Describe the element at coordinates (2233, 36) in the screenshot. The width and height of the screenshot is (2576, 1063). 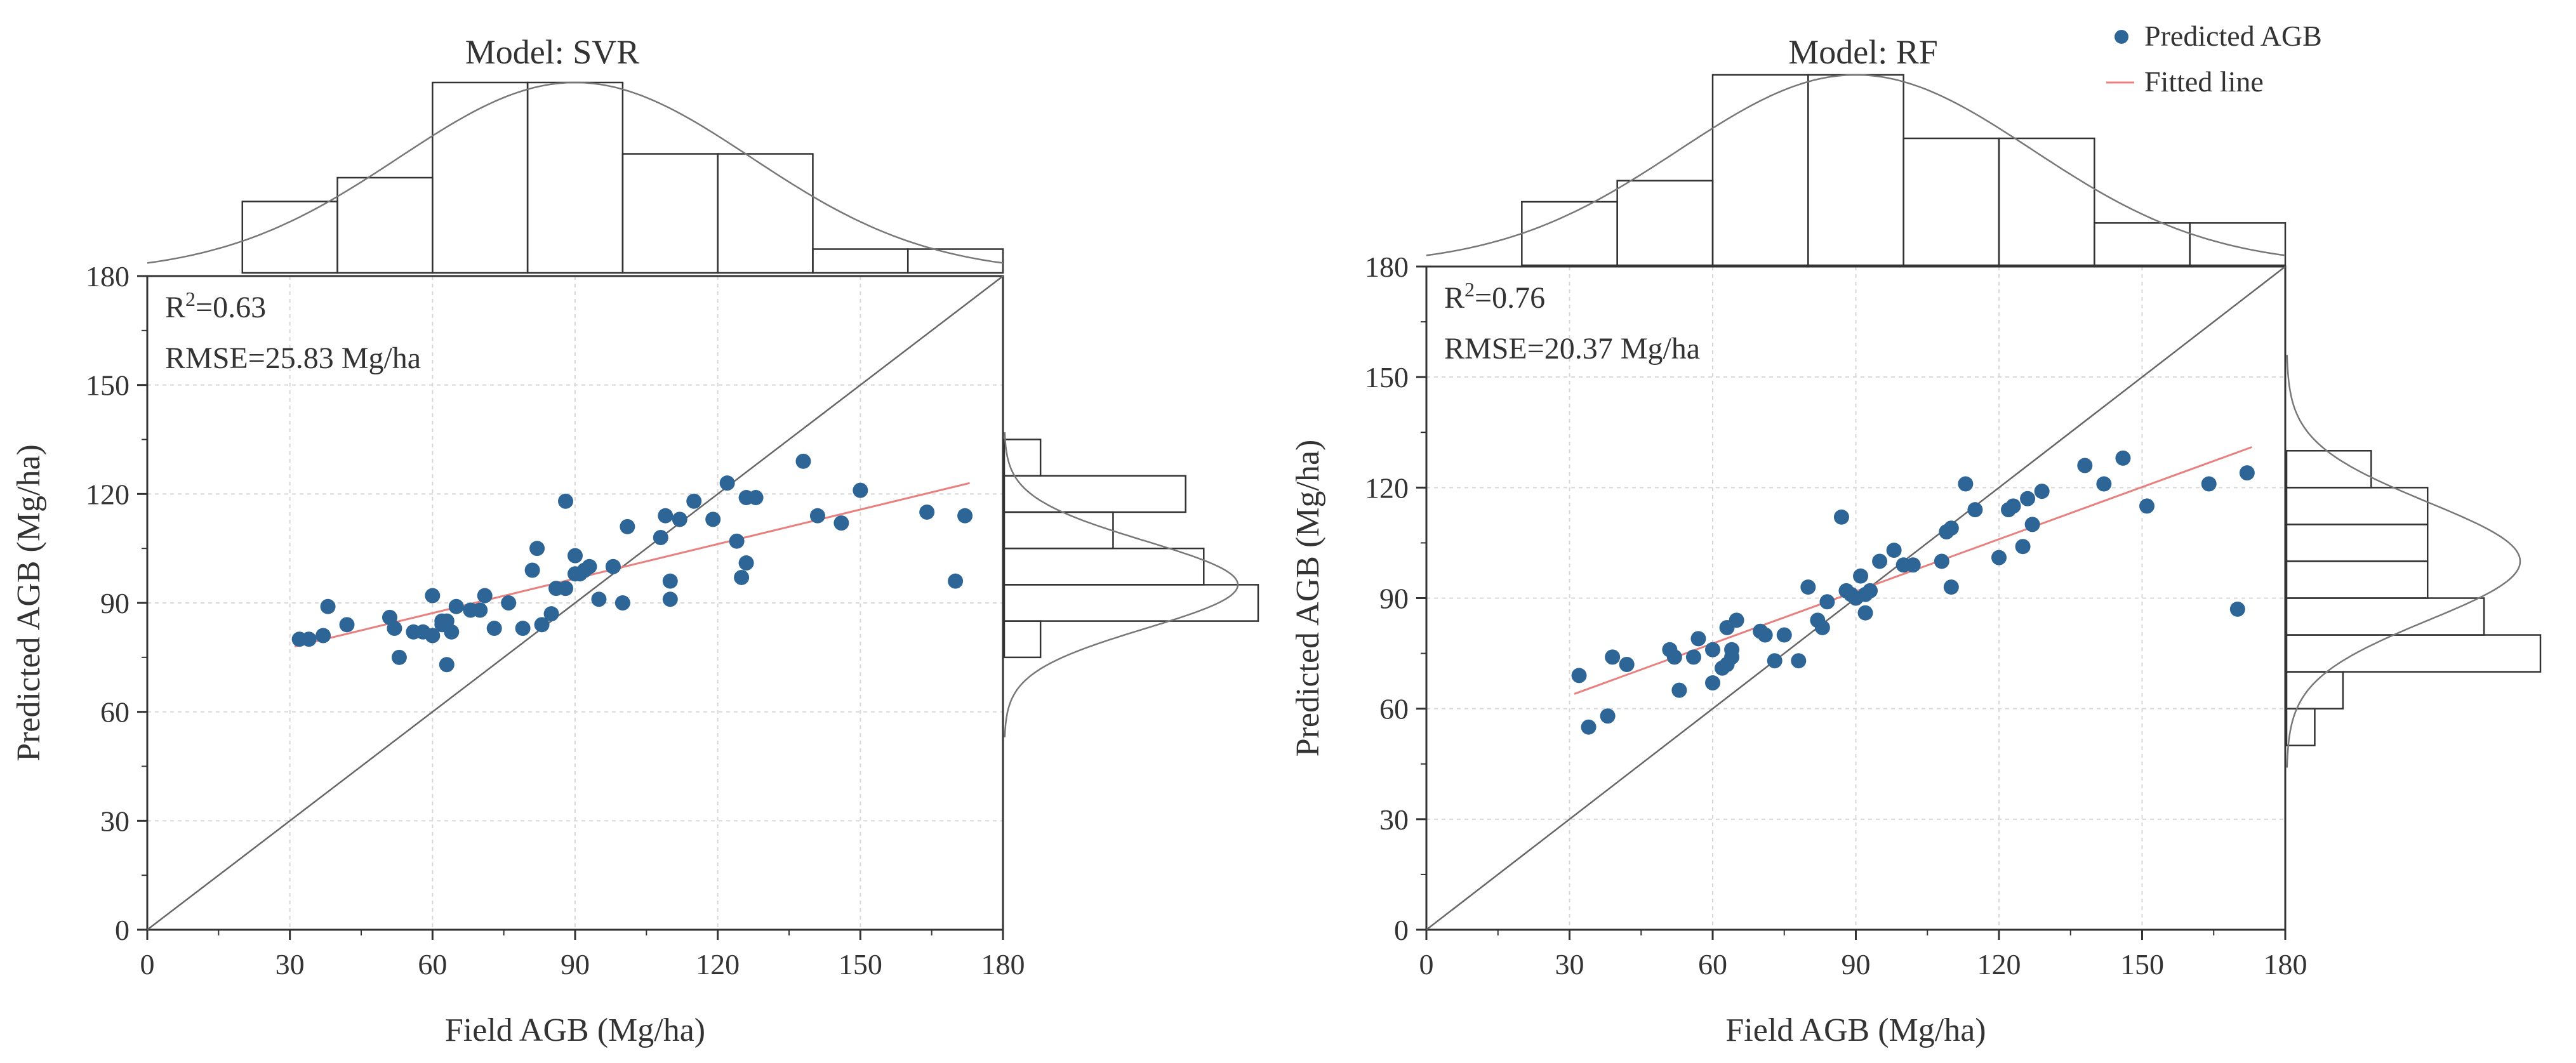
I see `legend-predicted-label: Predicted AGB` at that location.